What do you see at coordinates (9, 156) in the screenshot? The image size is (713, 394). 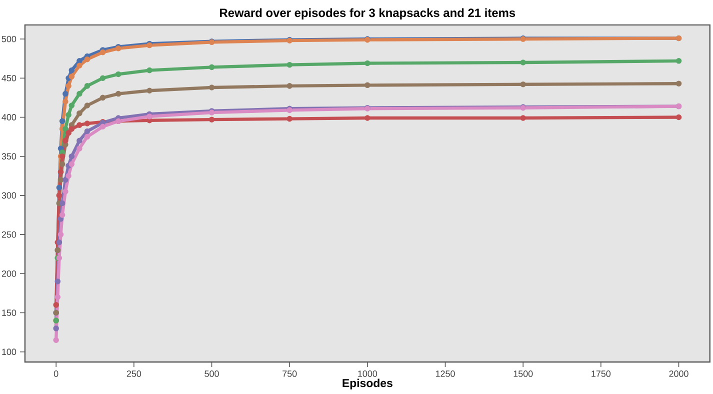 I see `y-tick-label: 350` at bounding box center [9, 156].